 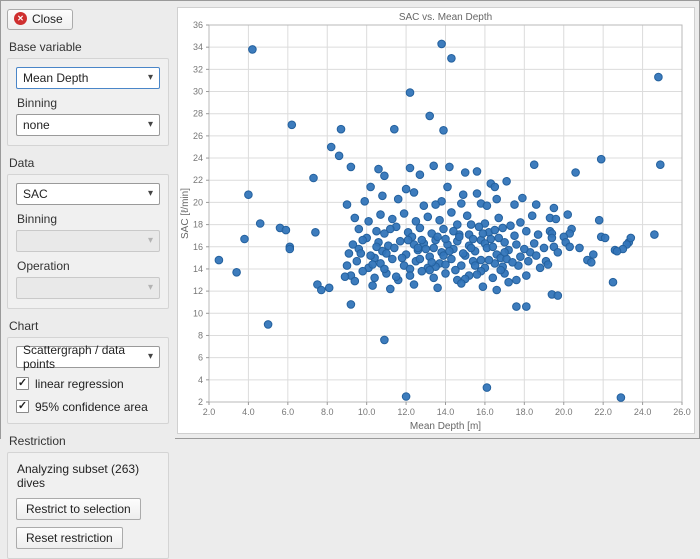 What do you see at coordinates (88, 407) in the screenshot?
I see `confidence-area-checkbox: ✓ 95% confidence area` at bounding box center [88, 407].